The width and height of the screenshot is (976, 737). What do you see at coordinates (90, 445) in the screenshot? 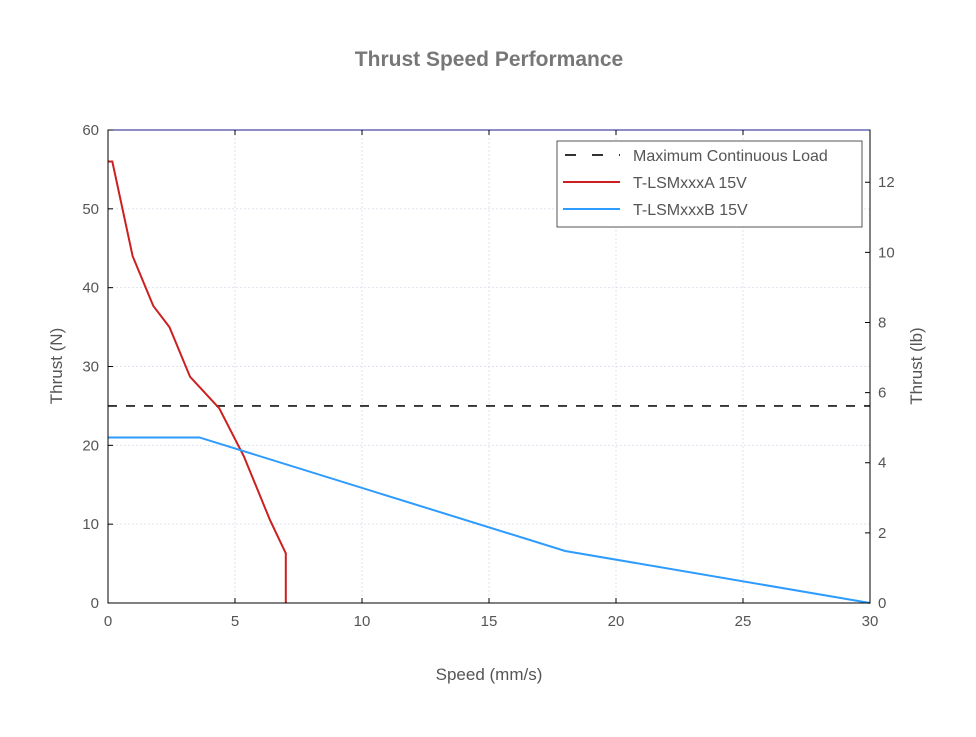
I see `y-tick-label: 20` at bounding box center [90, 445].